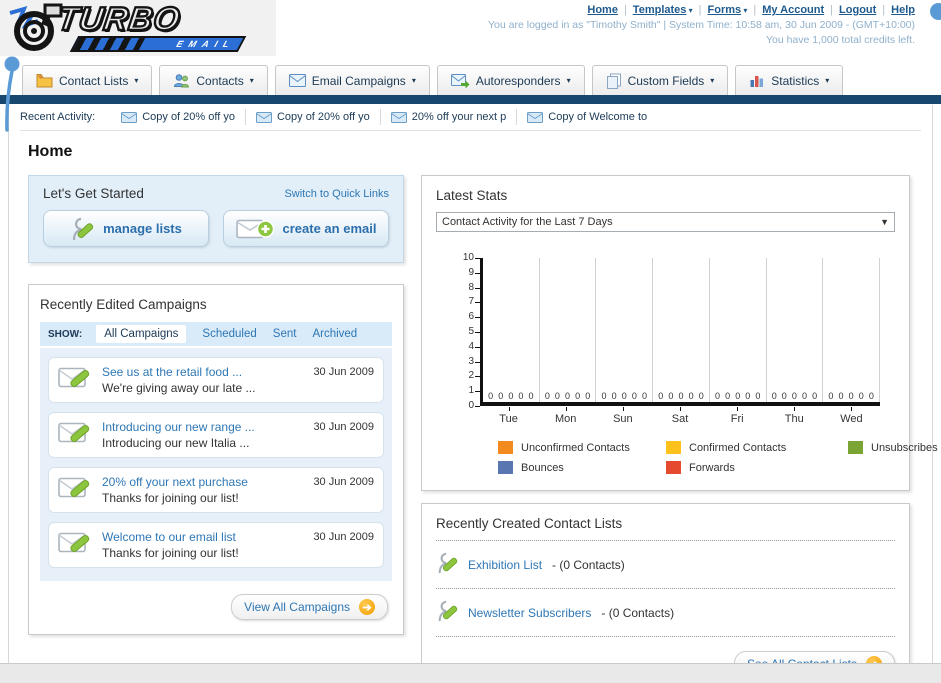  I want to click on header-link-home: Home, so click(602, 10).